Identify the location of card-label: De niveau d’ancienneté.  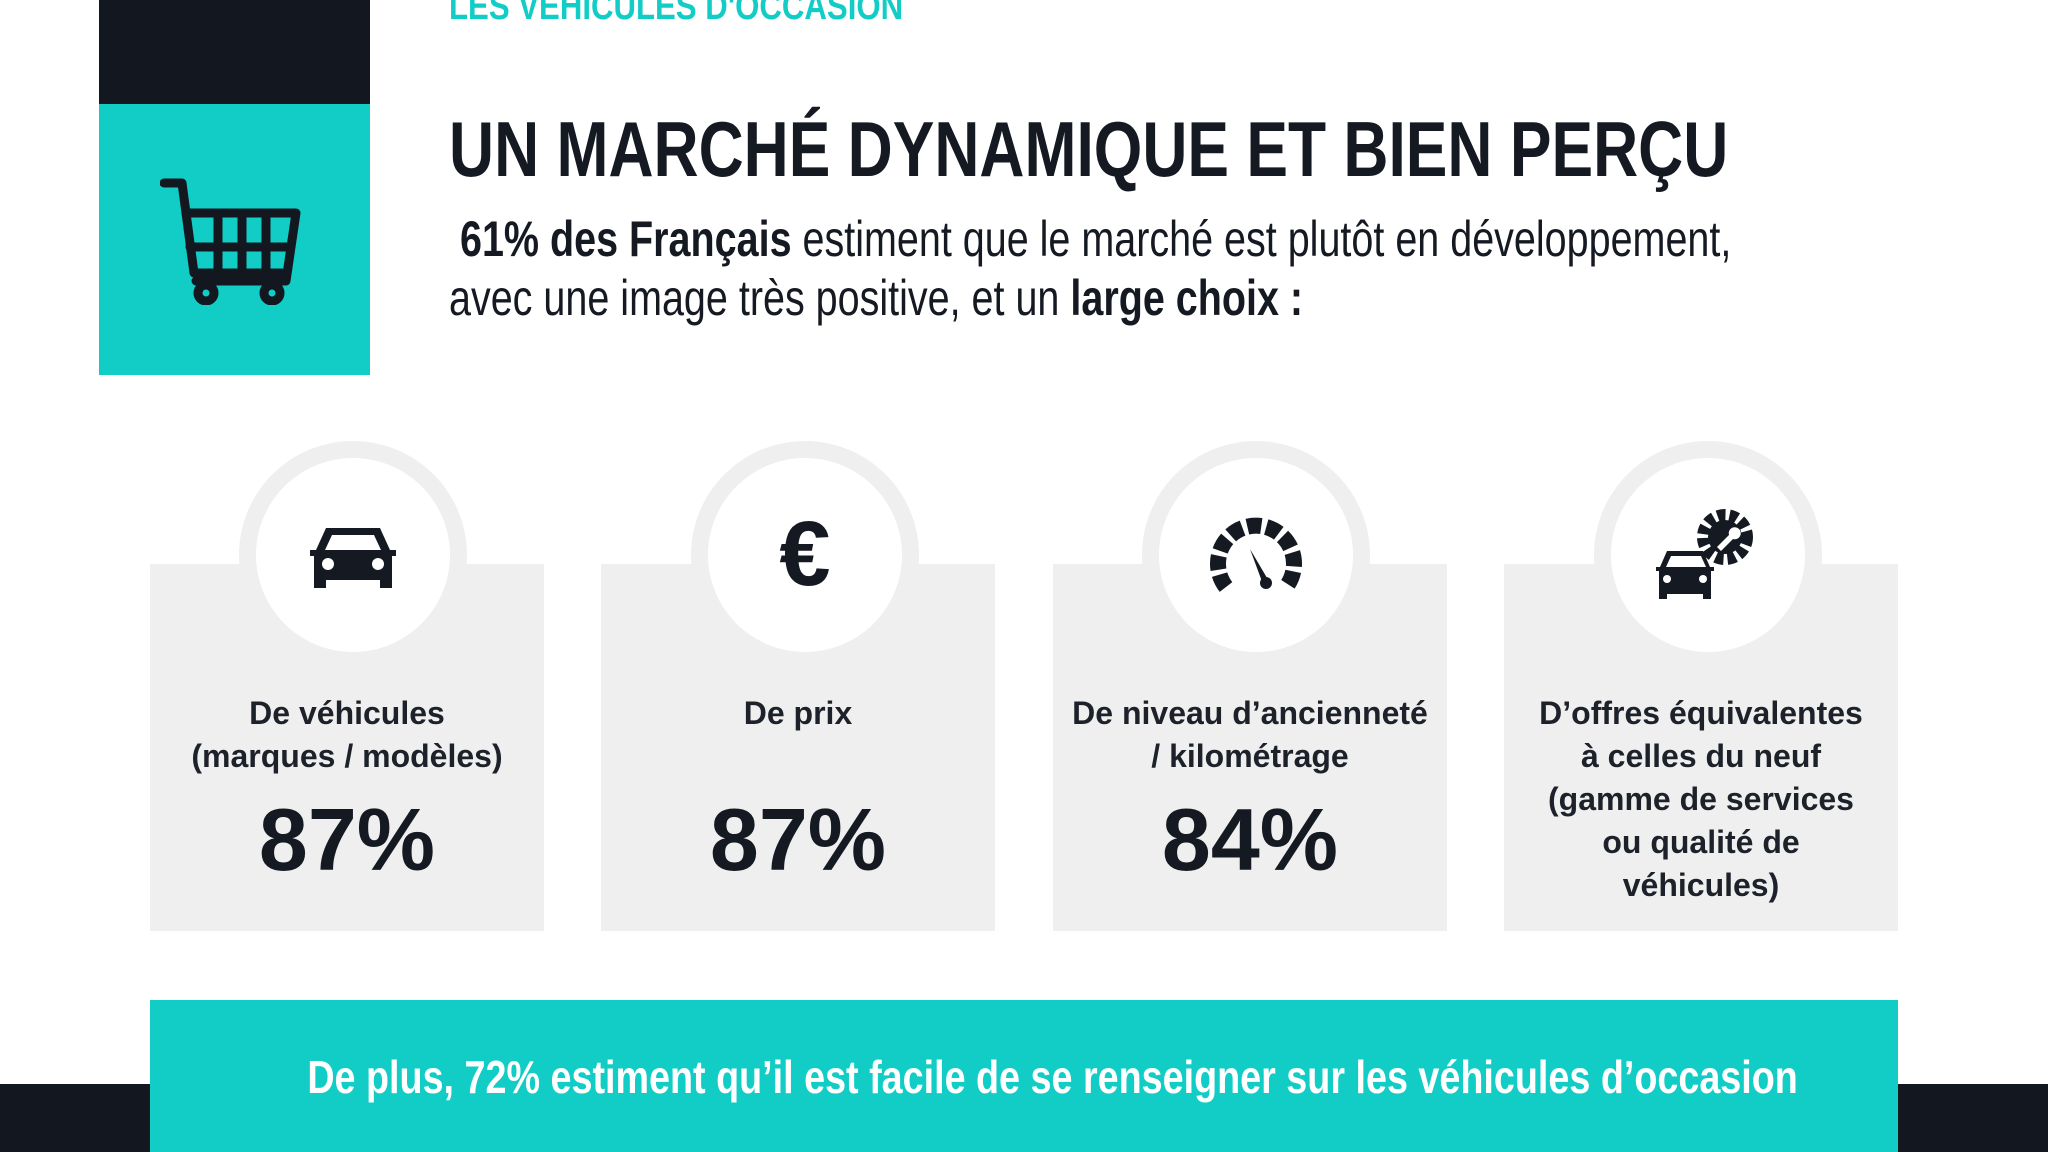
(1250, 713).